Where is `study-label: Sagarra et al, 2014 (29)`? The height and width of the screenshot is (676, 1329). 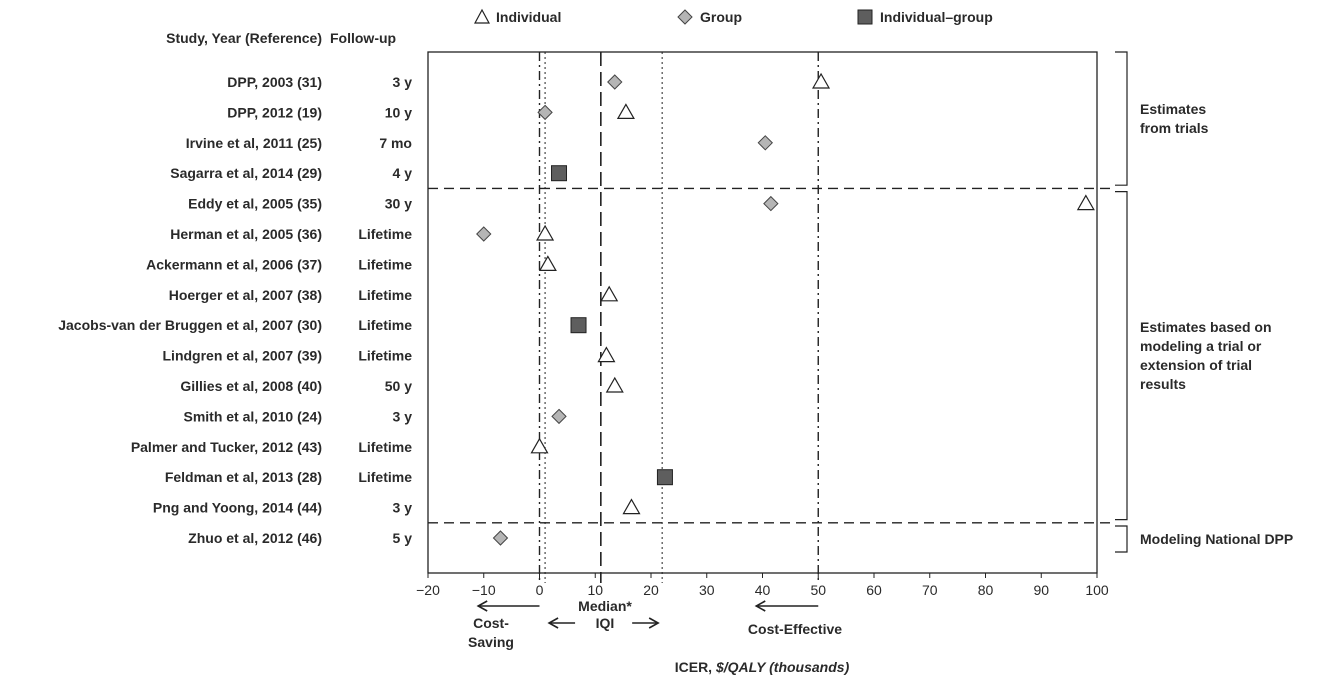 study-label: Sagarra et al, 2014 (29) is located at coordinates (246, 173).